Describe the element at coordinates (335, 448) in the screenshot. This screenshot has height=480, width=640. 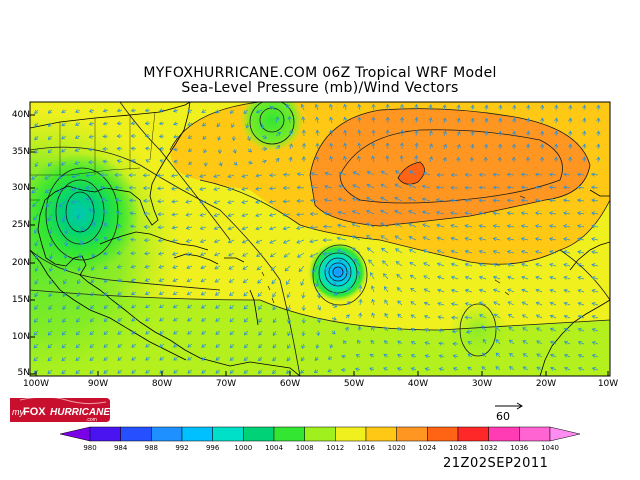
I see `colorbar-label: 1012` at that location.